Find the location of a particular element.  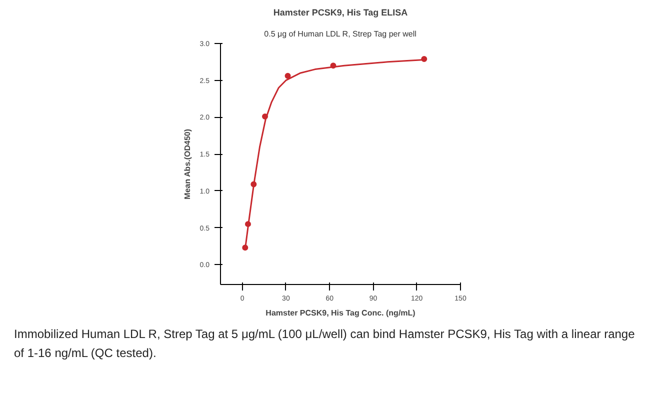

point is located at coordinates (287, 75).